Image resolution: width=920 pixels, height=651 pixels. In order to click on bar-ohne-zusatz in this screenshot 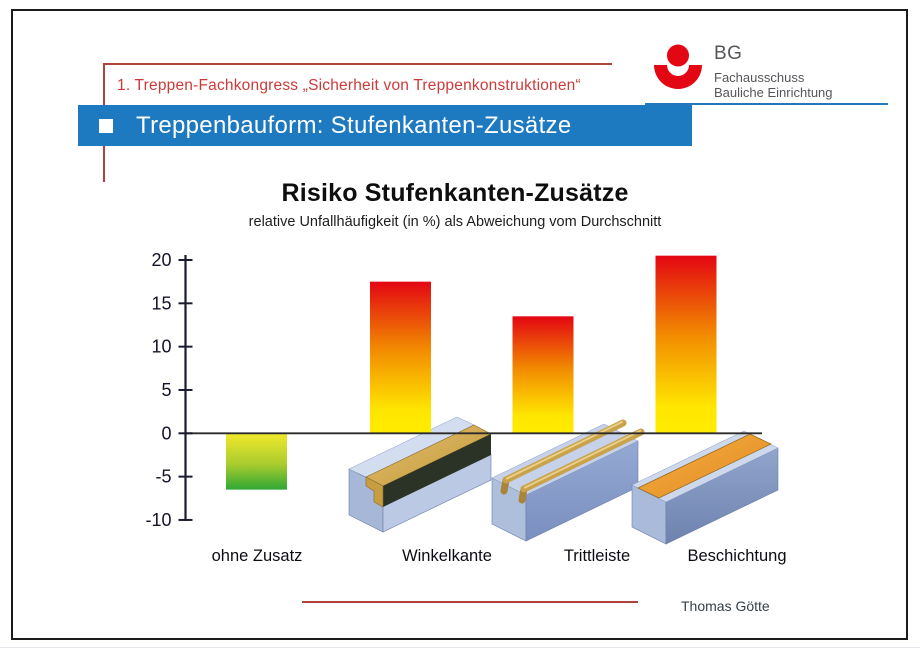, I will do `click(256, 461)`.